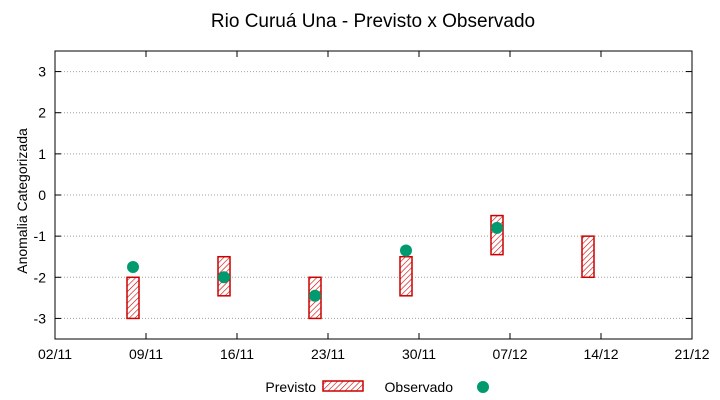 The width and height of the screenshot is (720, 400). What do you see at coordinates (42, 72) in the screenshot?
I see `y-tick-label: 3` at bounding box center [42, 72].